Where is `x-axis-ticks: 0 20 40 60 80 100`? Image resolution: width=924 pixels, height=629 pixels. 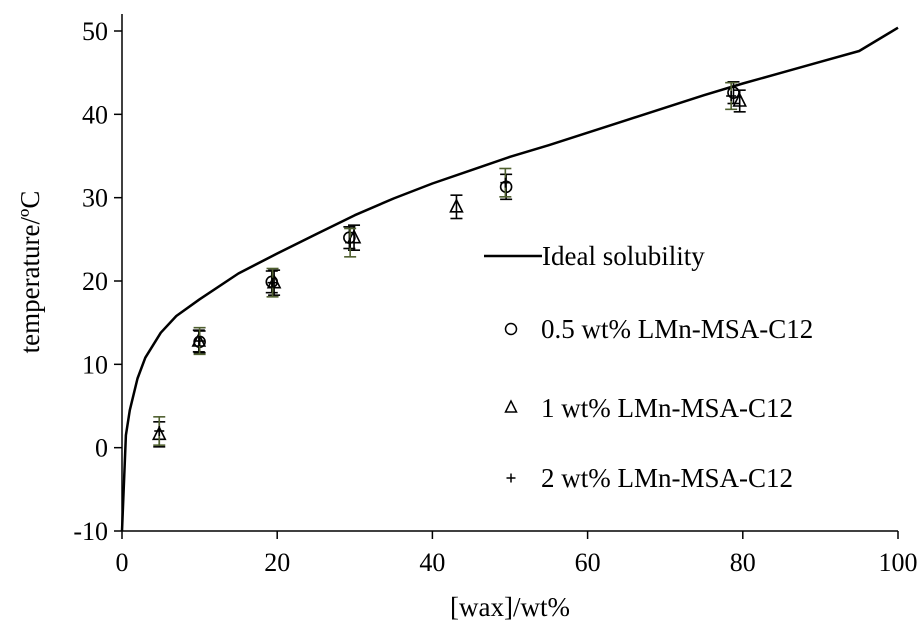
x-axis-ticks: 0 20 40 60 80 100 is located at coordinates (517, 554).